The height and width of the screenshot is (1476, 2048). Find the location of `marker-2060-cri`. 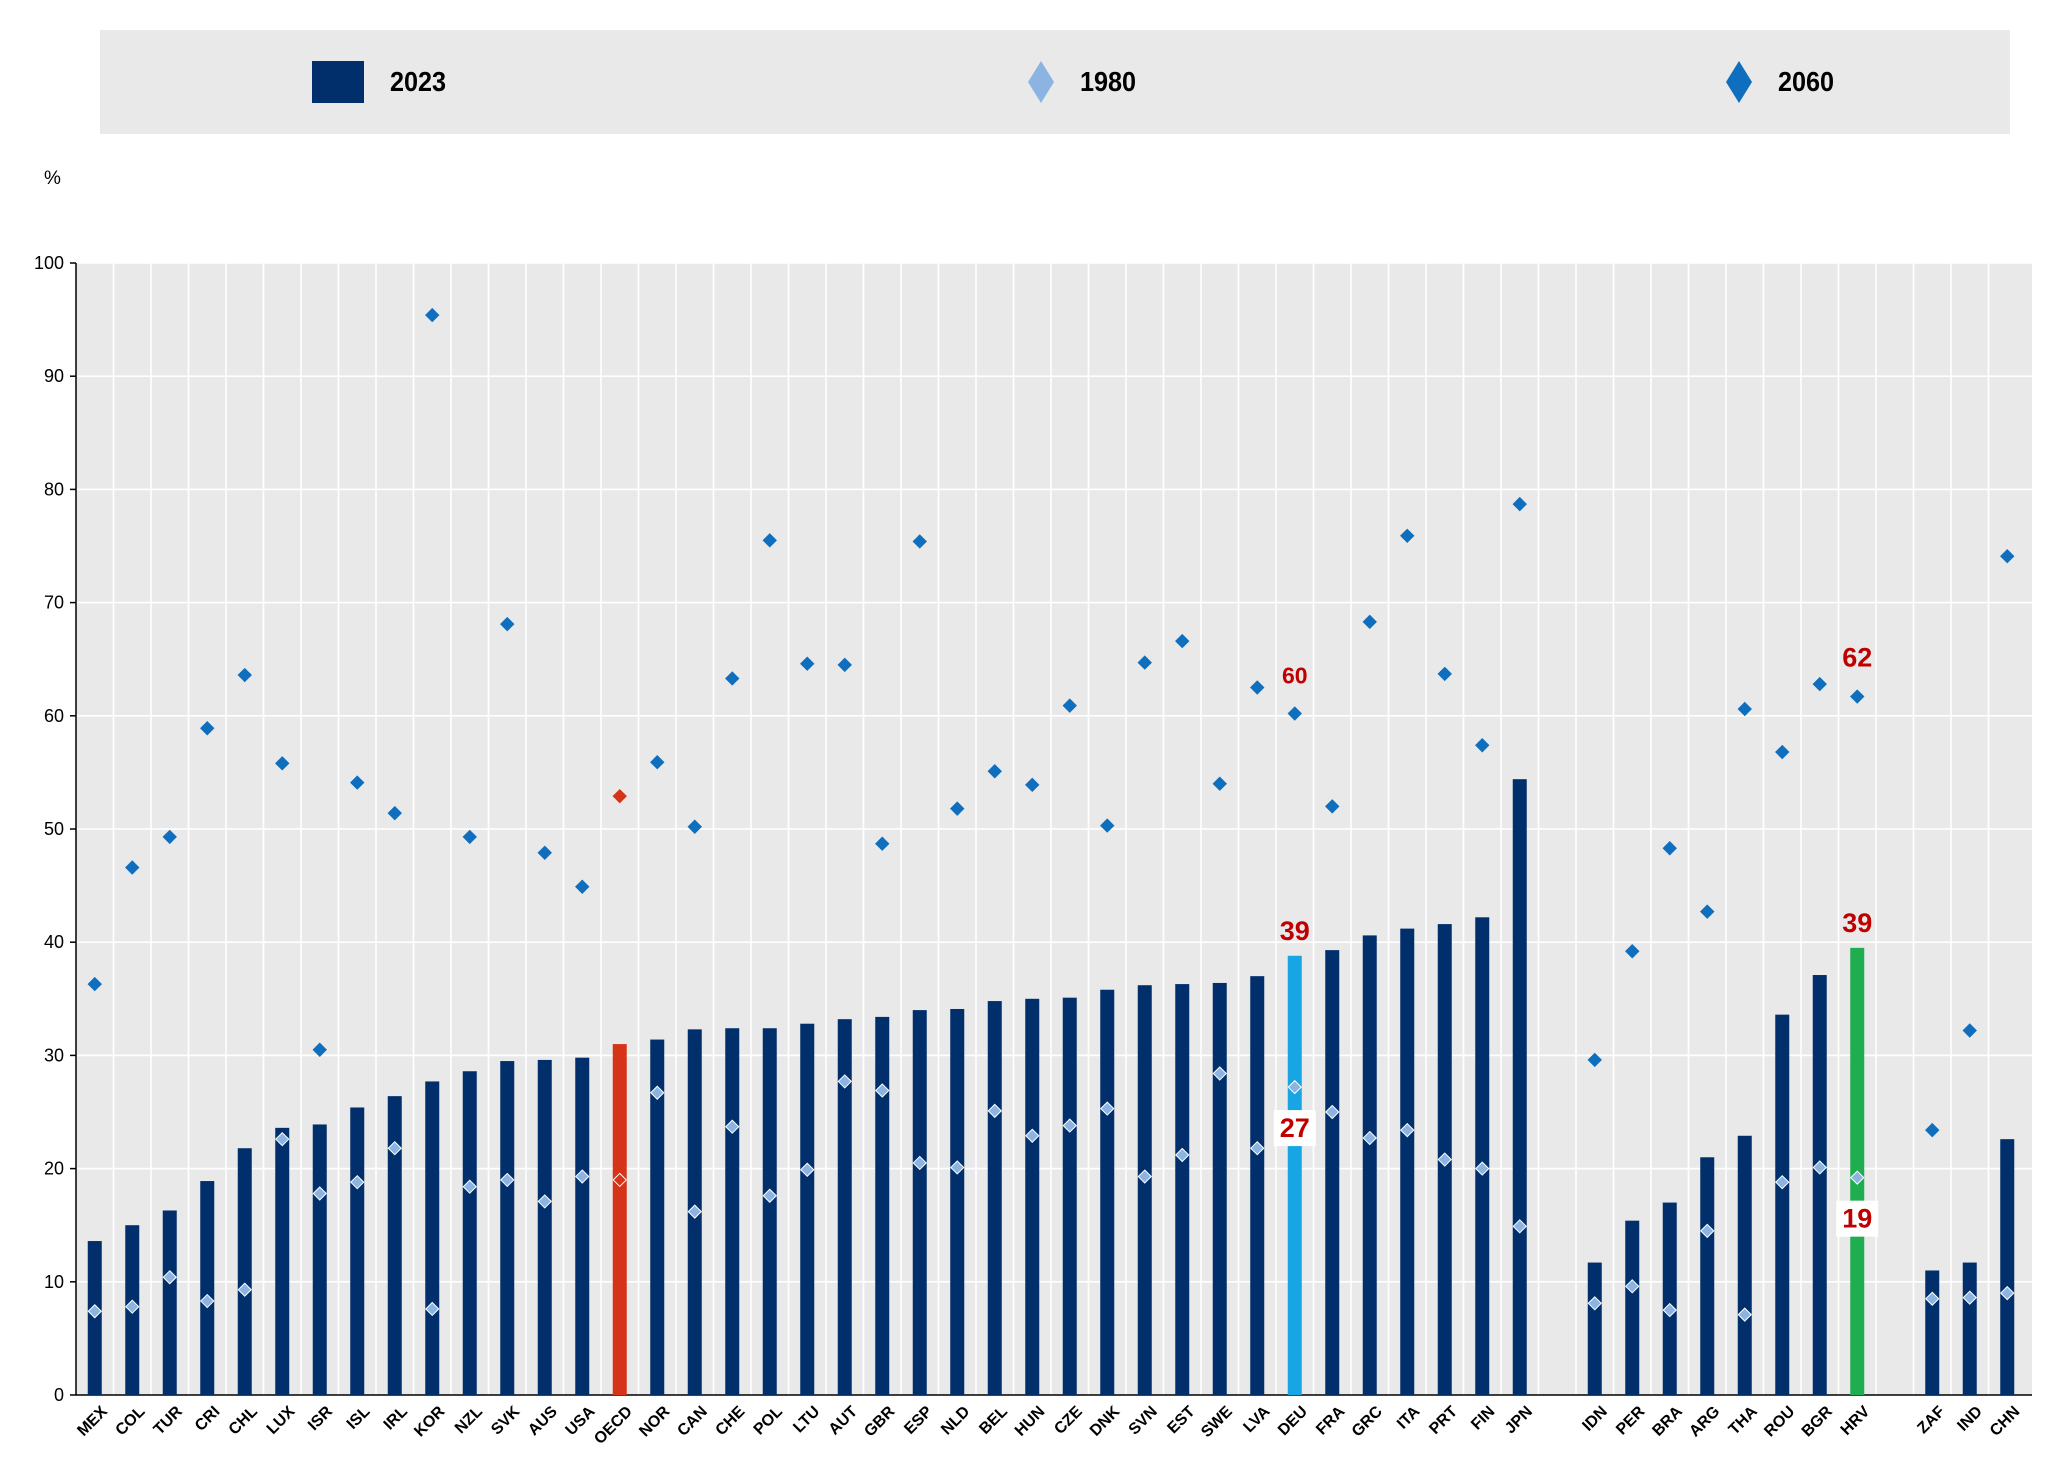

marker-2060-cri is located at coordinates (207, 728).